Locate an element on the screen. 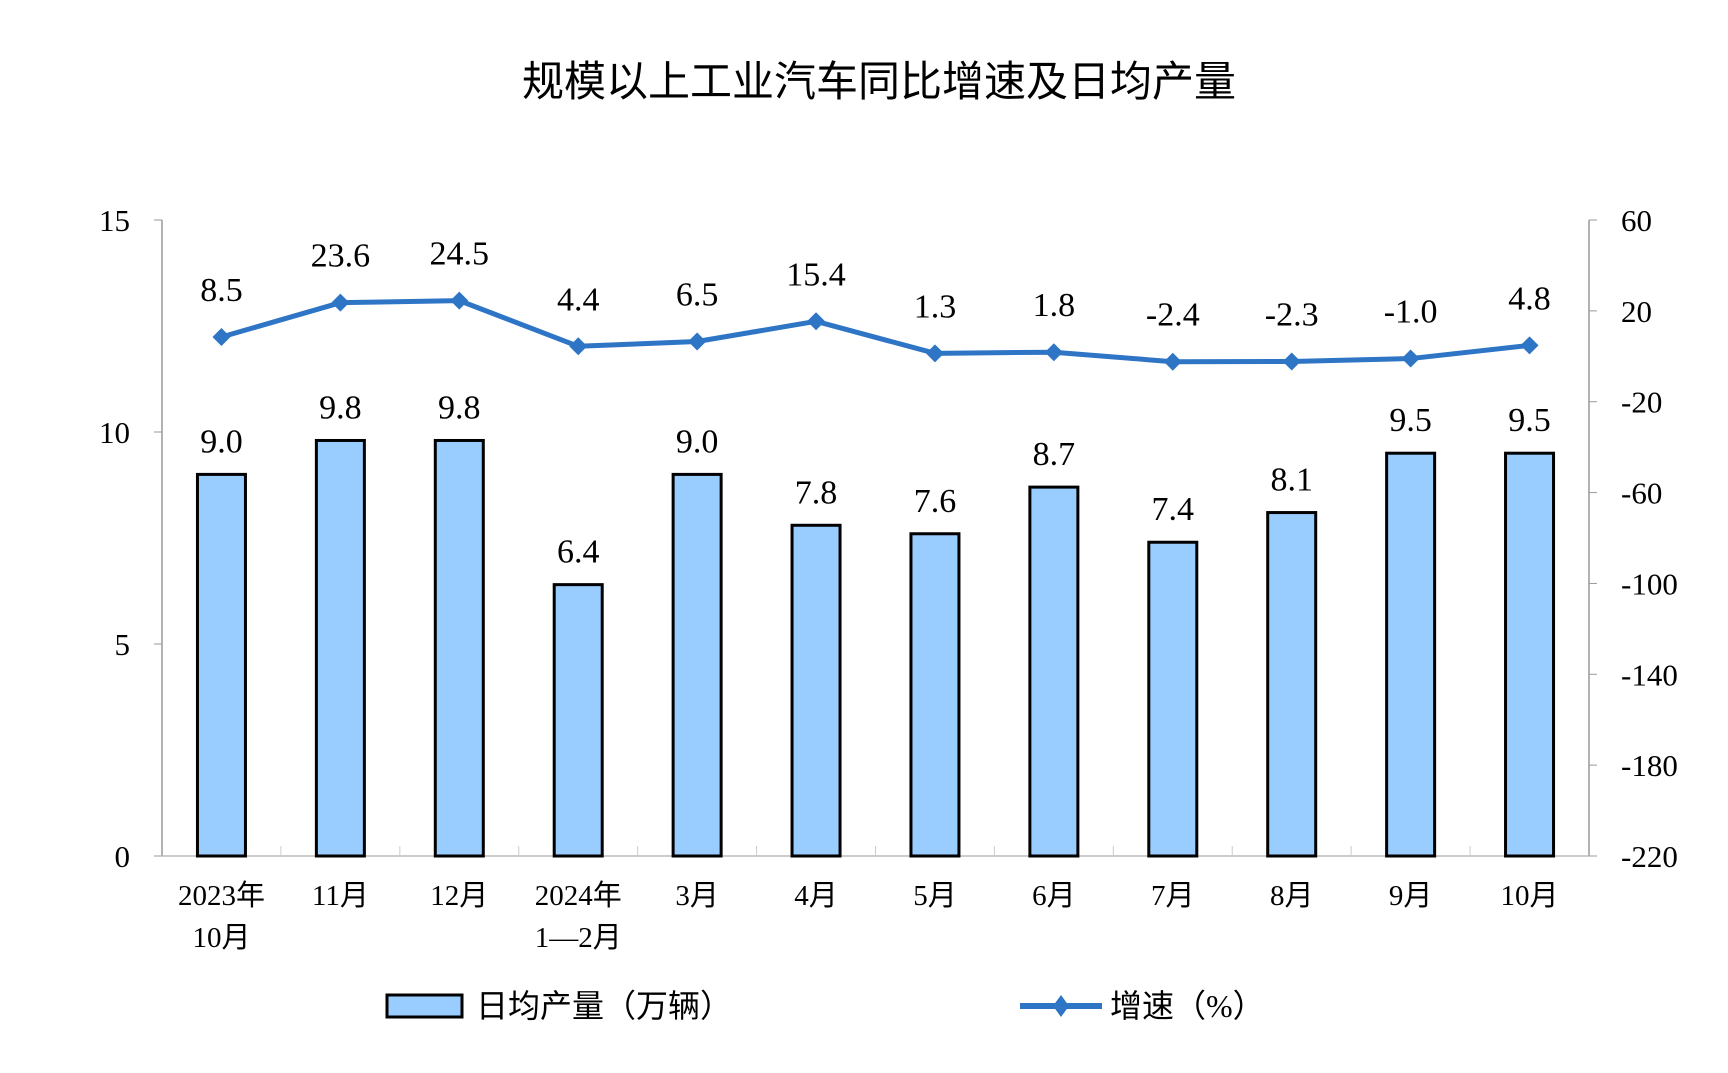  line-data-label: 8.5 is located at coordinates (221, 290).